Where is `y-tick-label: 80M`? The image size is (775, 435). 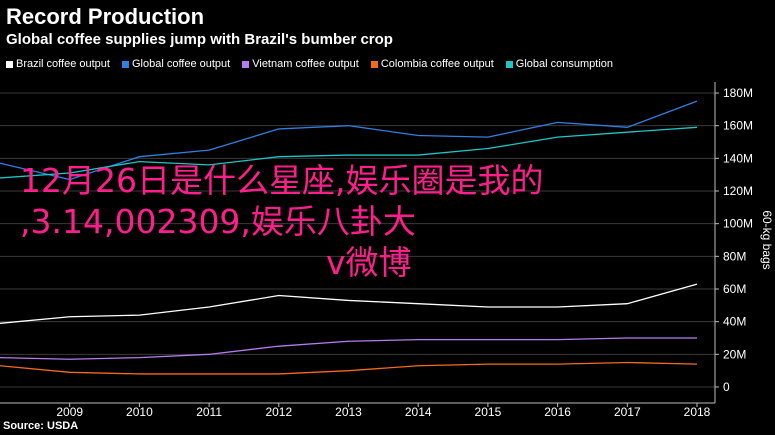
y-tick-label: 80M is located at coordinates (734, 256).